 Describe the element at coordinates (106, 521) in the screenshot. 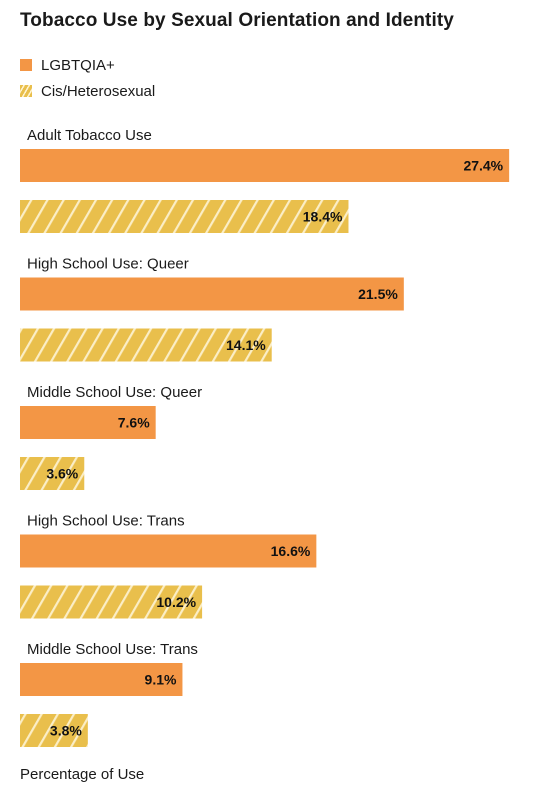

I see `category-label-high-school-use-trans: High School Use: Trans` at that location.